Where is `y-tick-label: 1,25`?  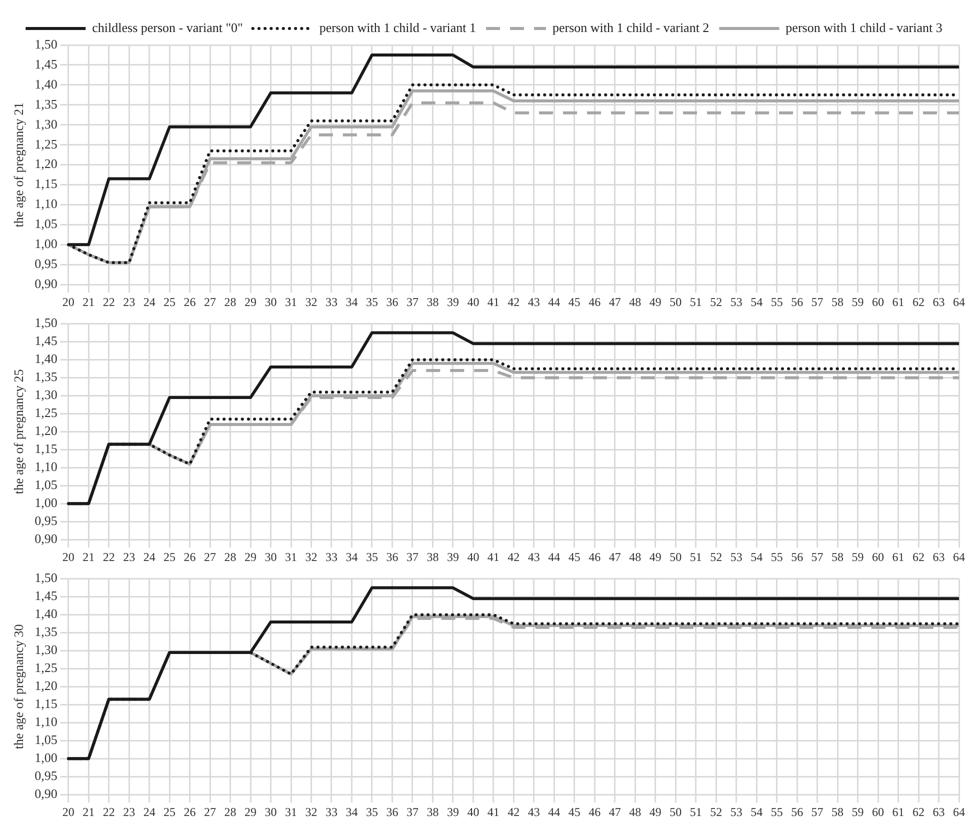
y-tick-label: 1,25 is located at coordinates (46, 668).